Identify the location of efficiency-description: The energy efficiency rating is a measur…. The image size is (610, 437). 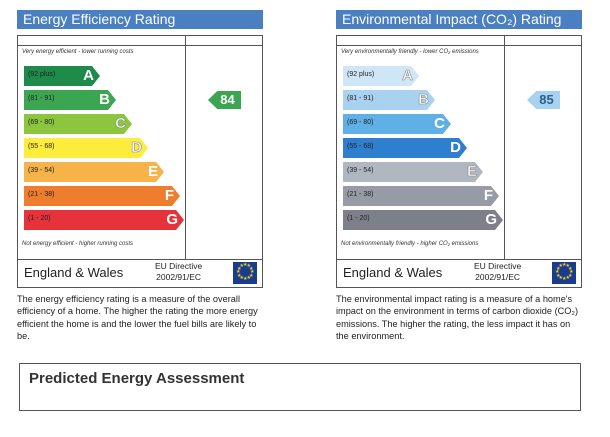
(137, 318).